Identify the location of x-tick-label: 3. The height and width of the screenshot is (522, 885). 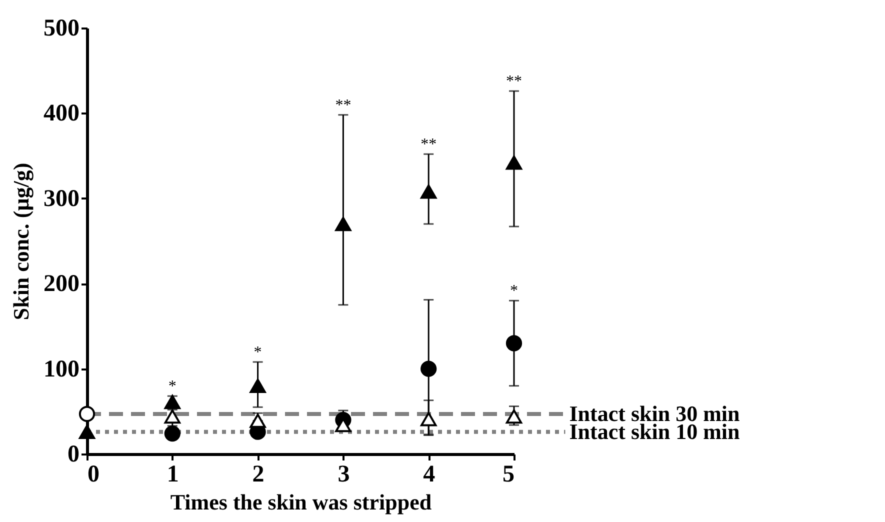
(344, 475).